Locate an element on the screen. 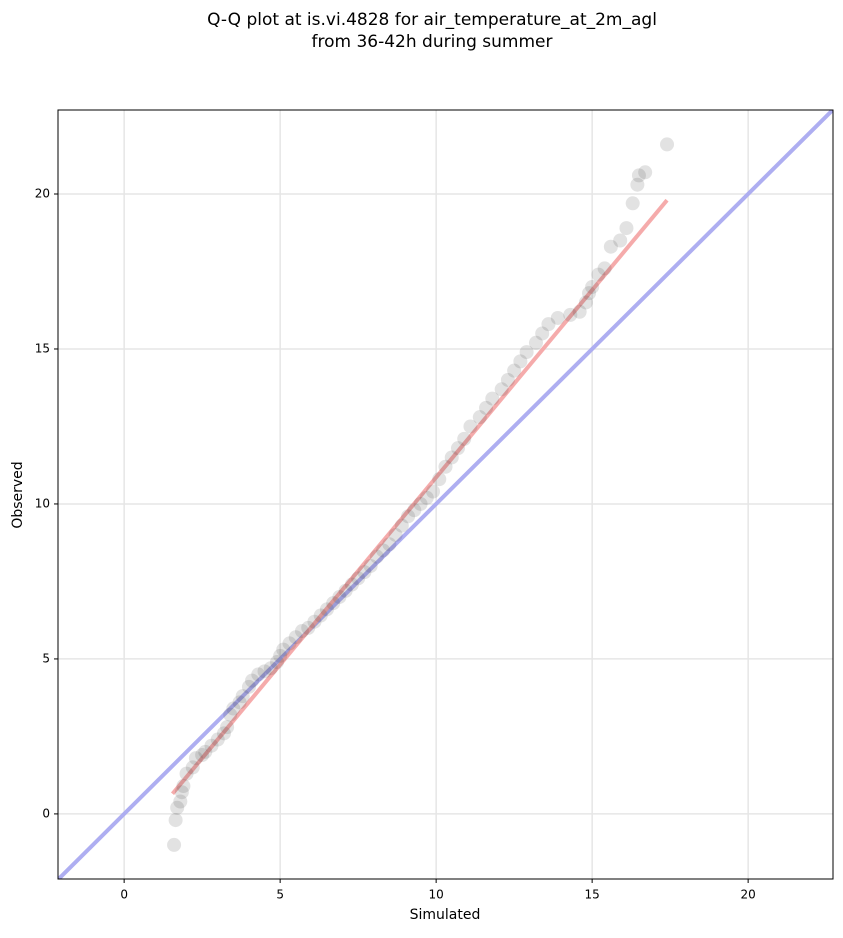 Image resolution: width=843 pixels, height=938 pixels. x-tick-label: 20 is located at coordinates (747, 895).